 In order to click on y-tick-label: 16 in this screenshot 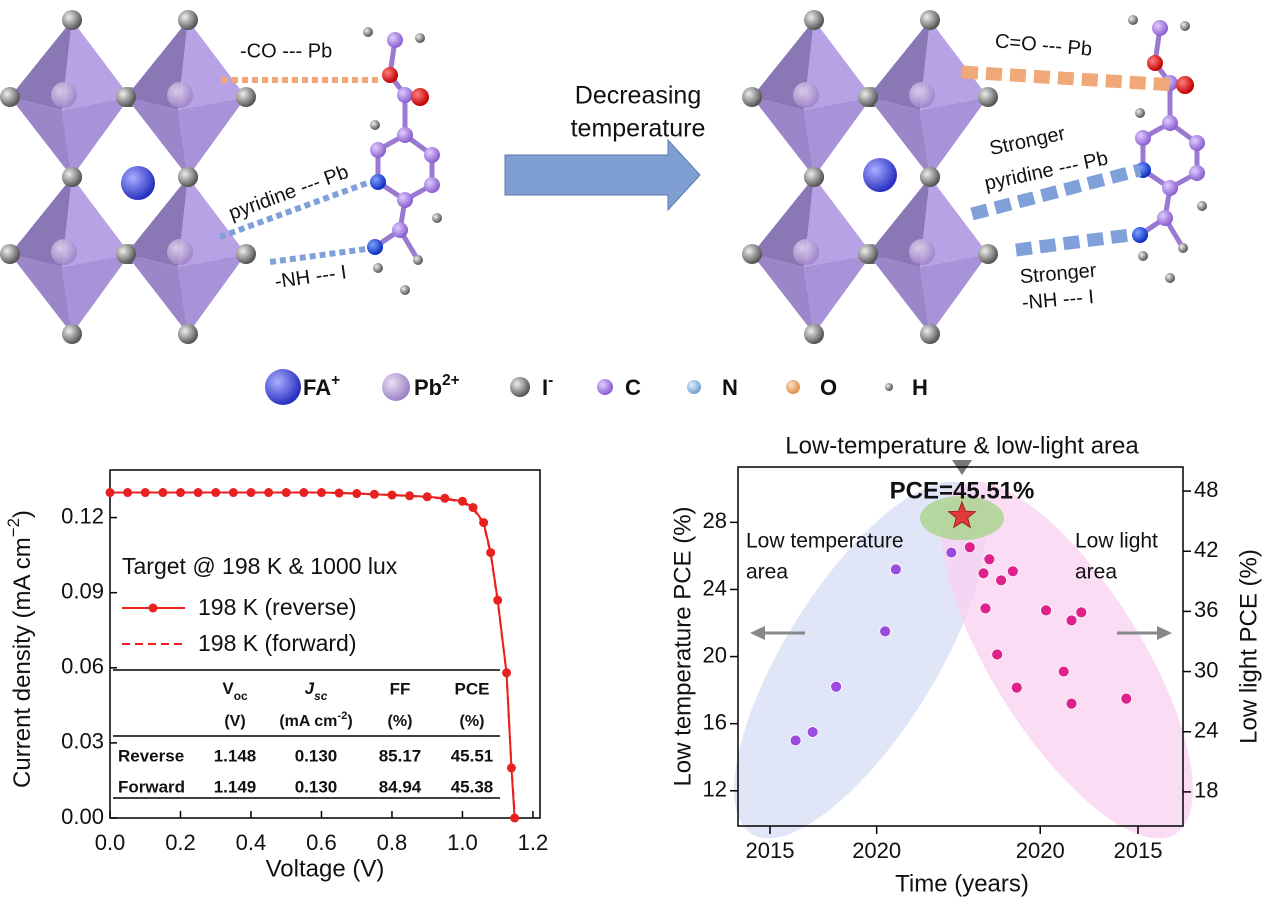, I will do `click(715, 721)`.